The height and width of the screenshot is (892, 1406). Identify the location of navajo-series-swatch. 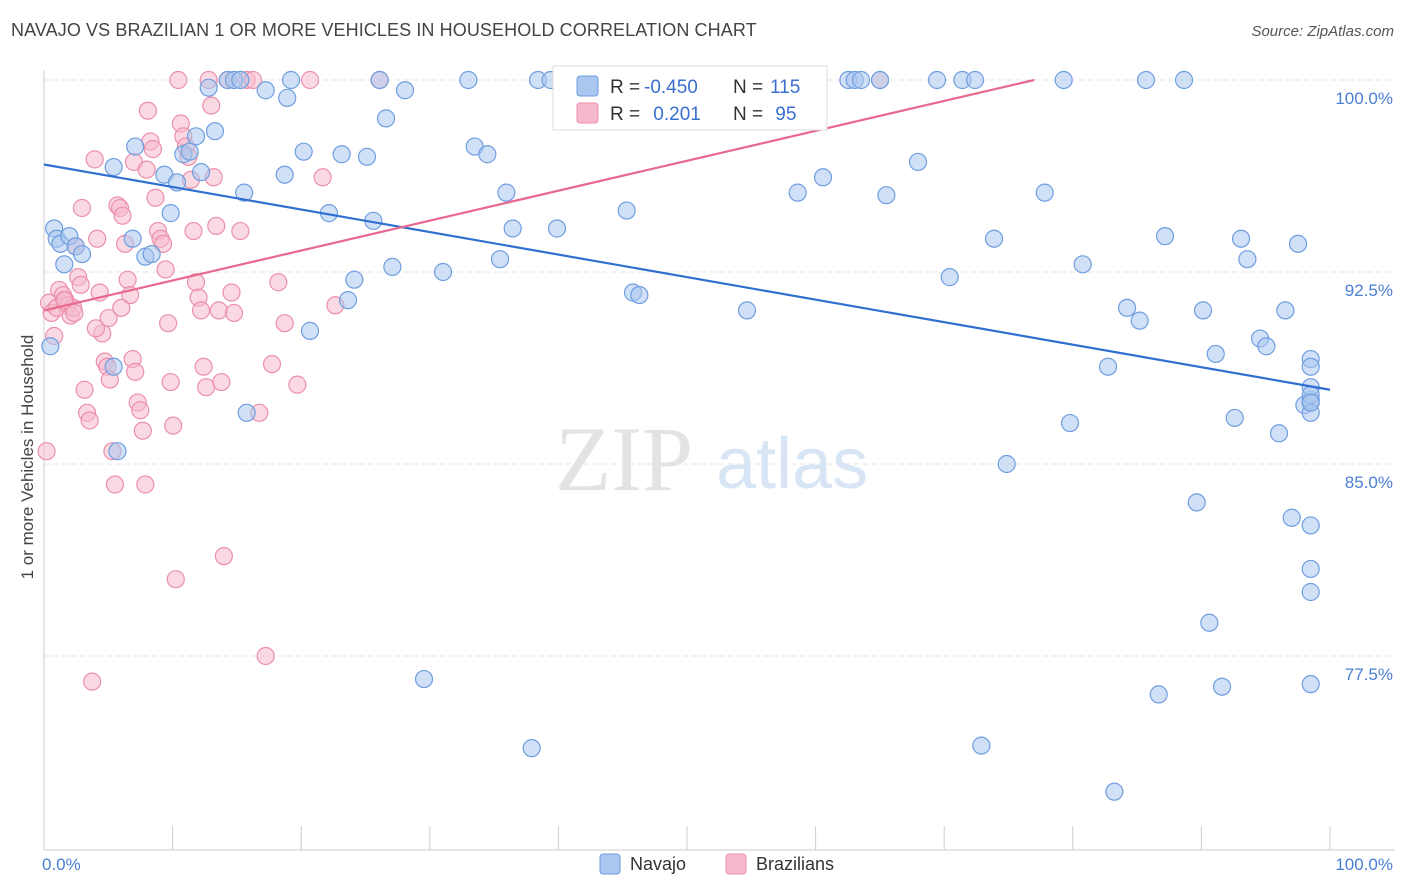
(610, 864).